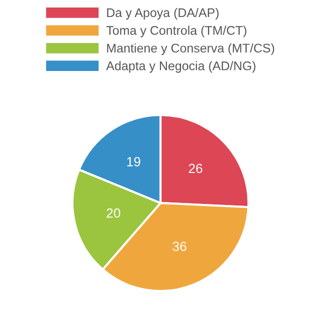  I want to click on data-label: 26, so click(195, 169).